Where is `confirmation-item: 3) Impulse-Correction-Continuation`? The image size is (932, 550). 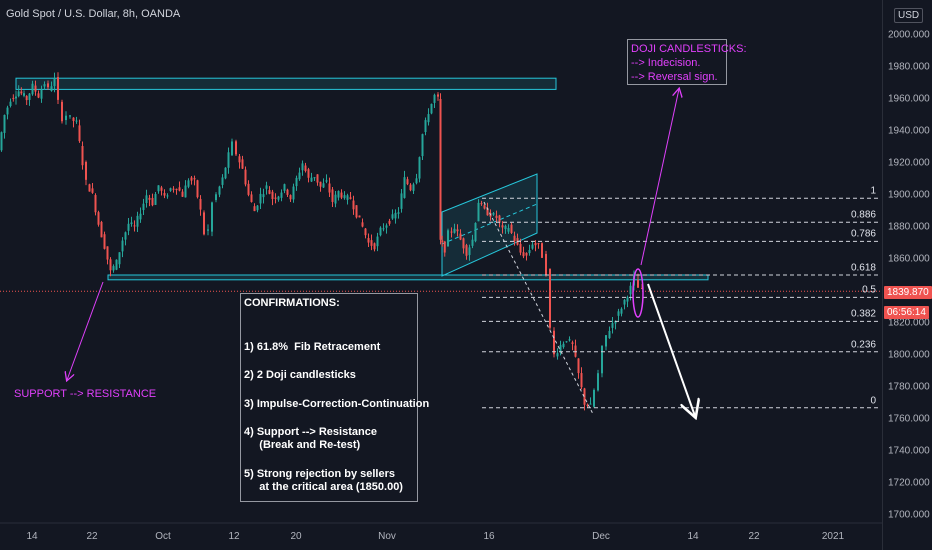 confirmation-item: 3) Impulse-Correction-Continuation is located at coordinates (337, 404).